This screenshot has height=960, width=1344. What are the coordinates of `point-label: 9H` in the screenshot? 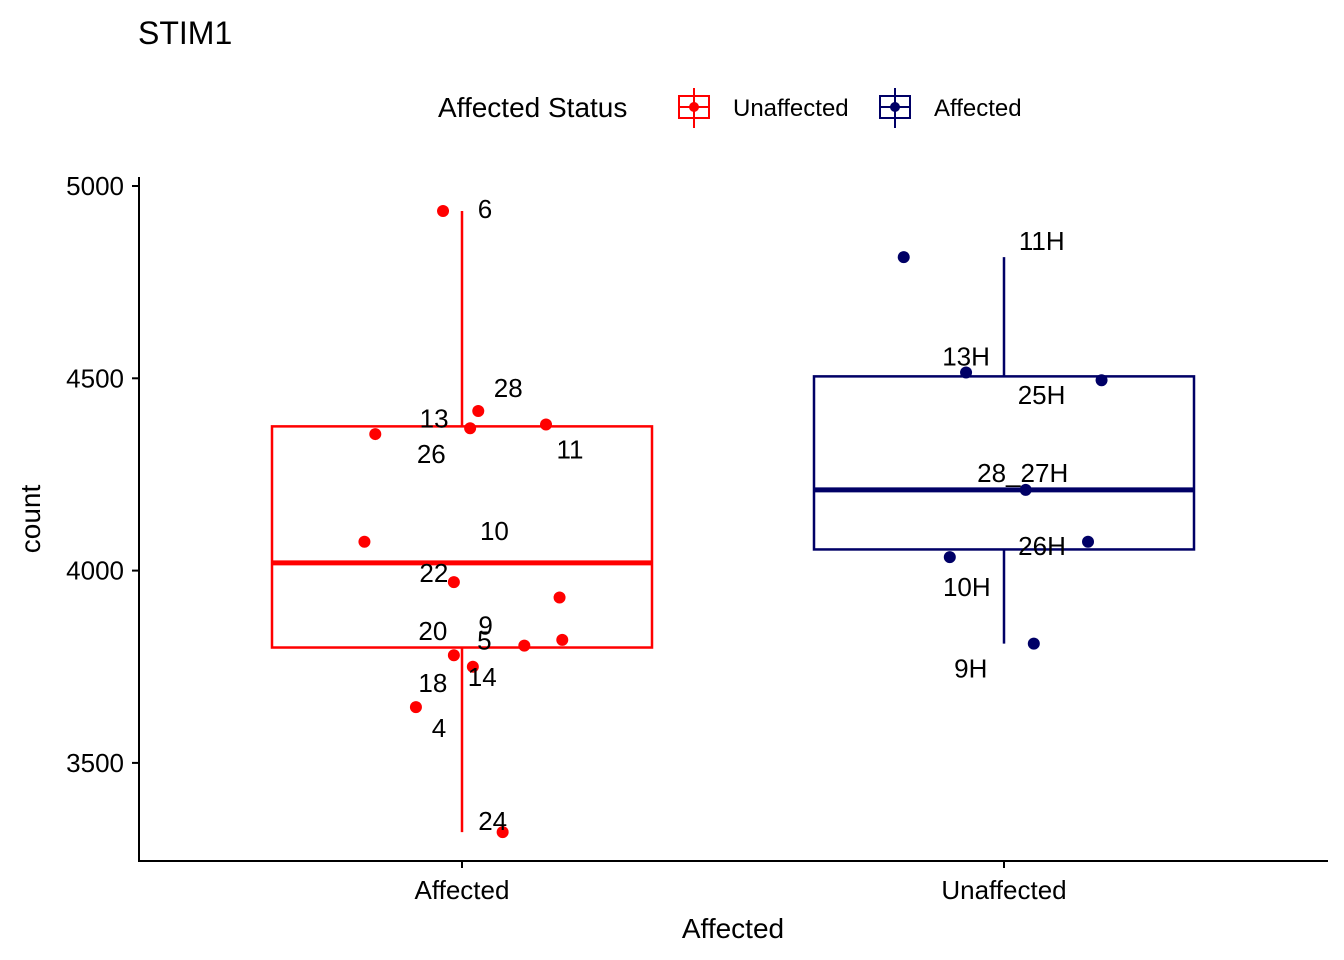 It's located at (970, 669).